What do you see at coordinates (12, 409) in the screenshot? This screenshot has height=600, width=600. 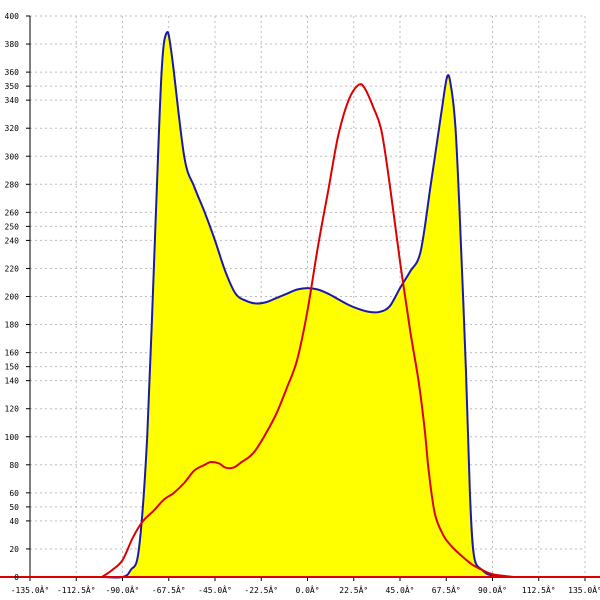 I see `y-tick-label: 120` at bounding box center [12, 409].